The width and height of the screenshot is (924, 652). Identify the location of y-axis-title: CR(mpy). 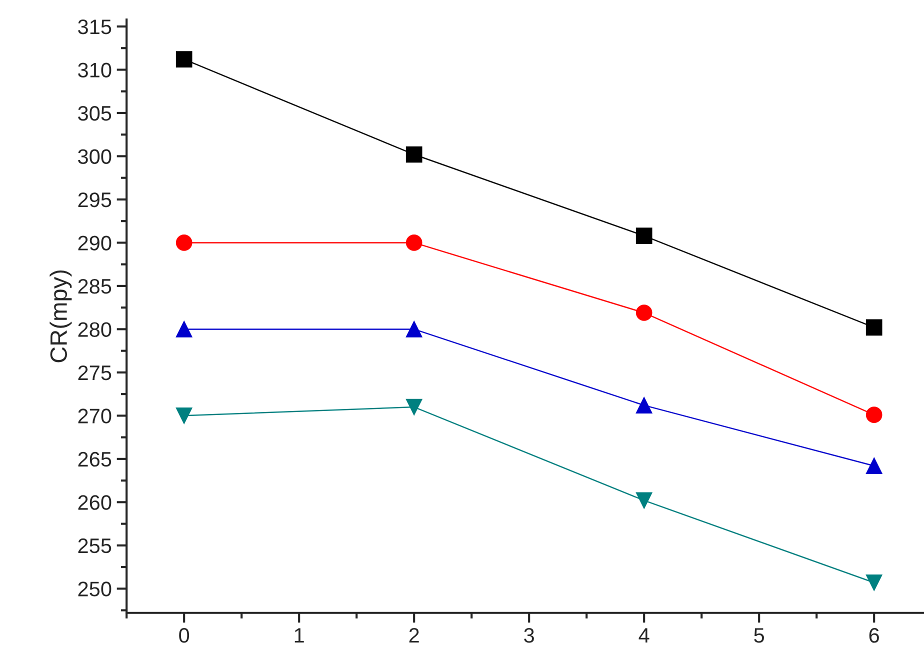
(61, 316).